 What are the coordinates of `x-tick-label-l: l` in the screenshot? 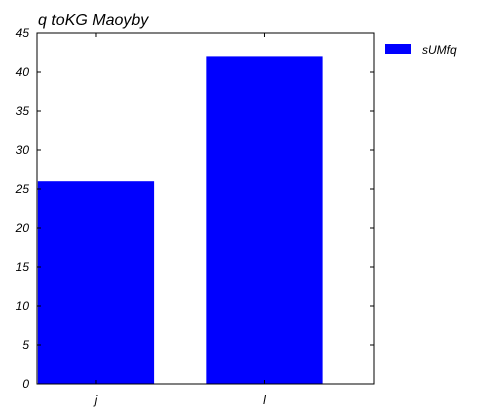 It's located at (264, 400).